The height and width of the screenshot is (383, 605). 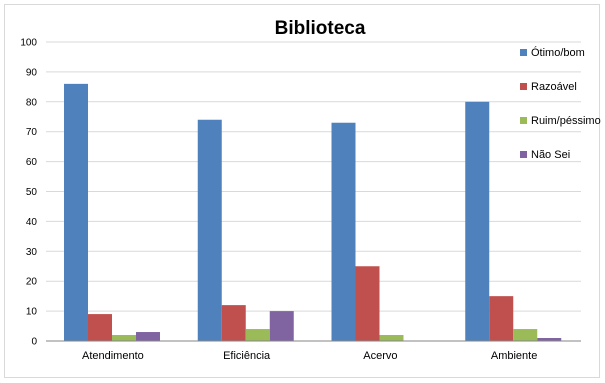 I want to click on legend: Ótimo/bom Razoável Ruim/péssimo Não Sei, so click(x=560, y=103).